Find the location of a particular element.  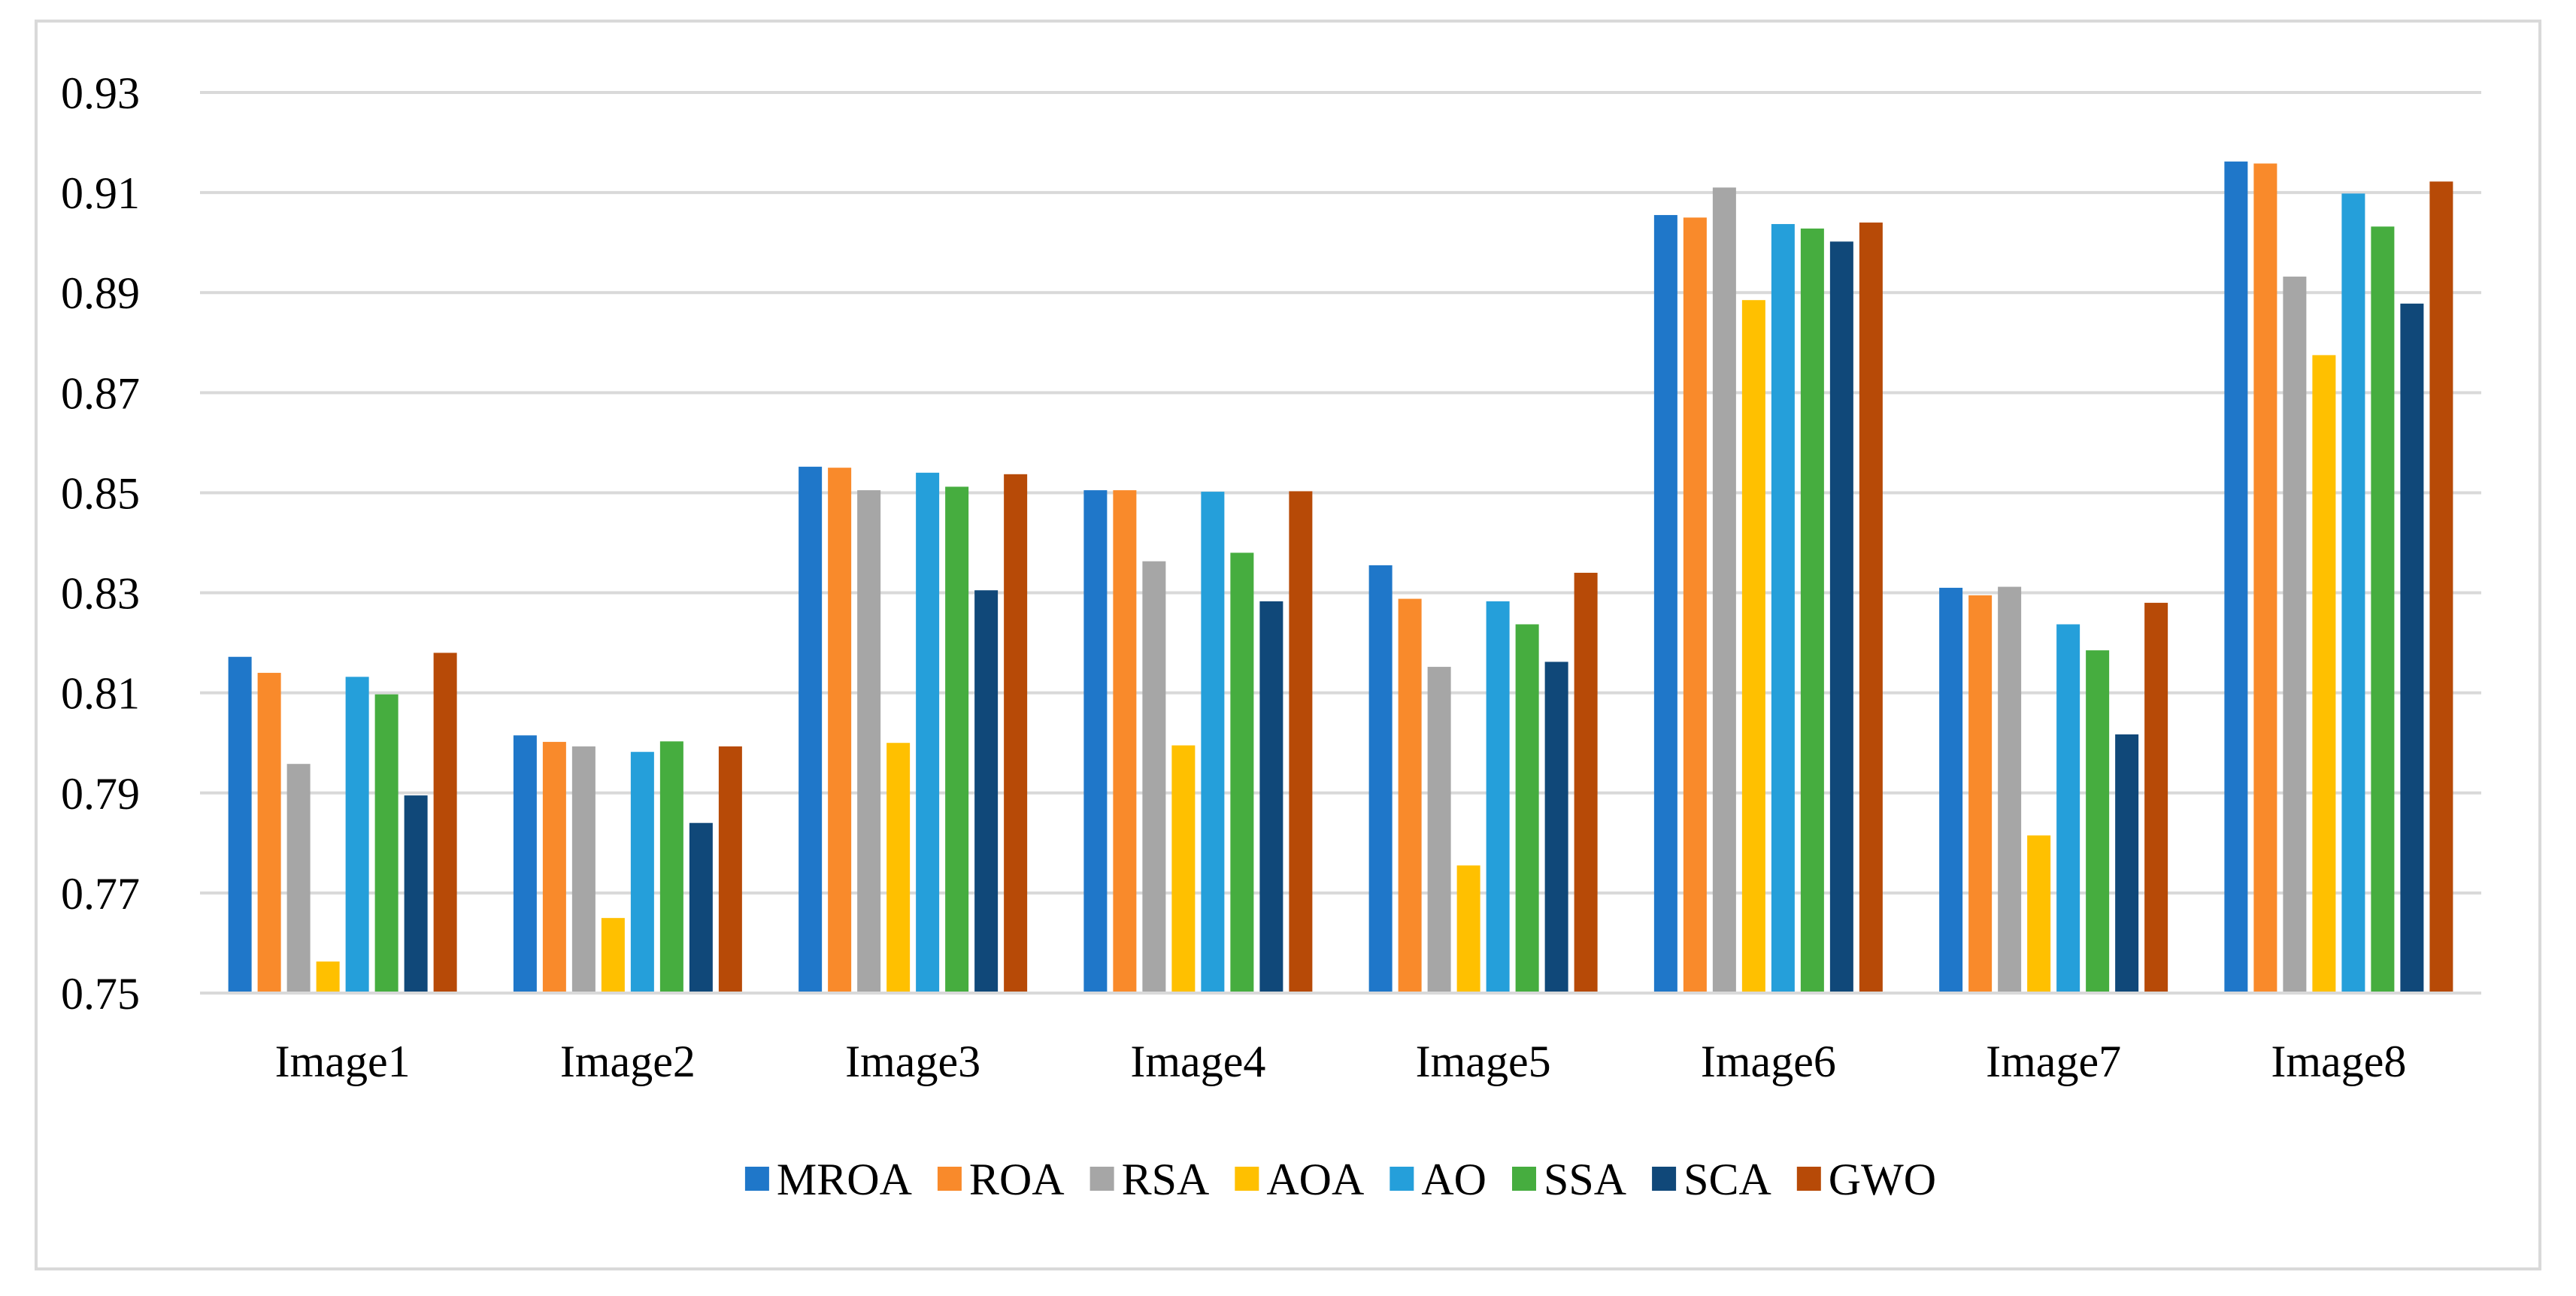

bar-ssa-image1 is located at coordinates (386, 843).